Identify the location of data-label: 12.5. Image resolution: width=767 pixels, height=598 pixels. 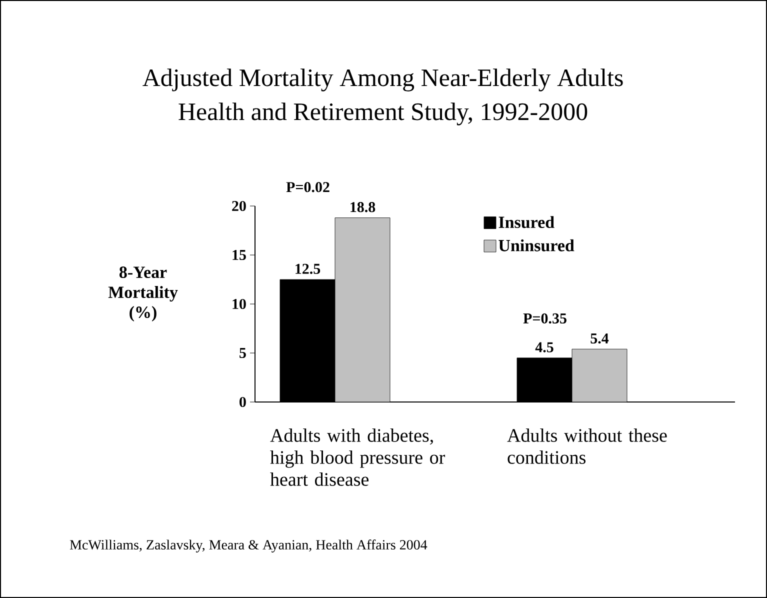
(308, 269).